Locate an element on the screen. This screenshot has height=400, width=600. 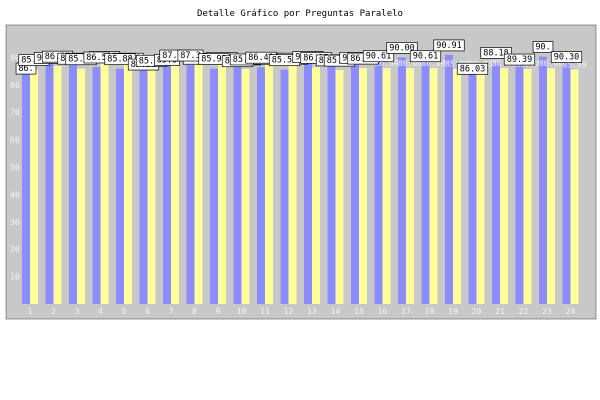
x-tick-label: 14 is located at coordinates (336, 311).